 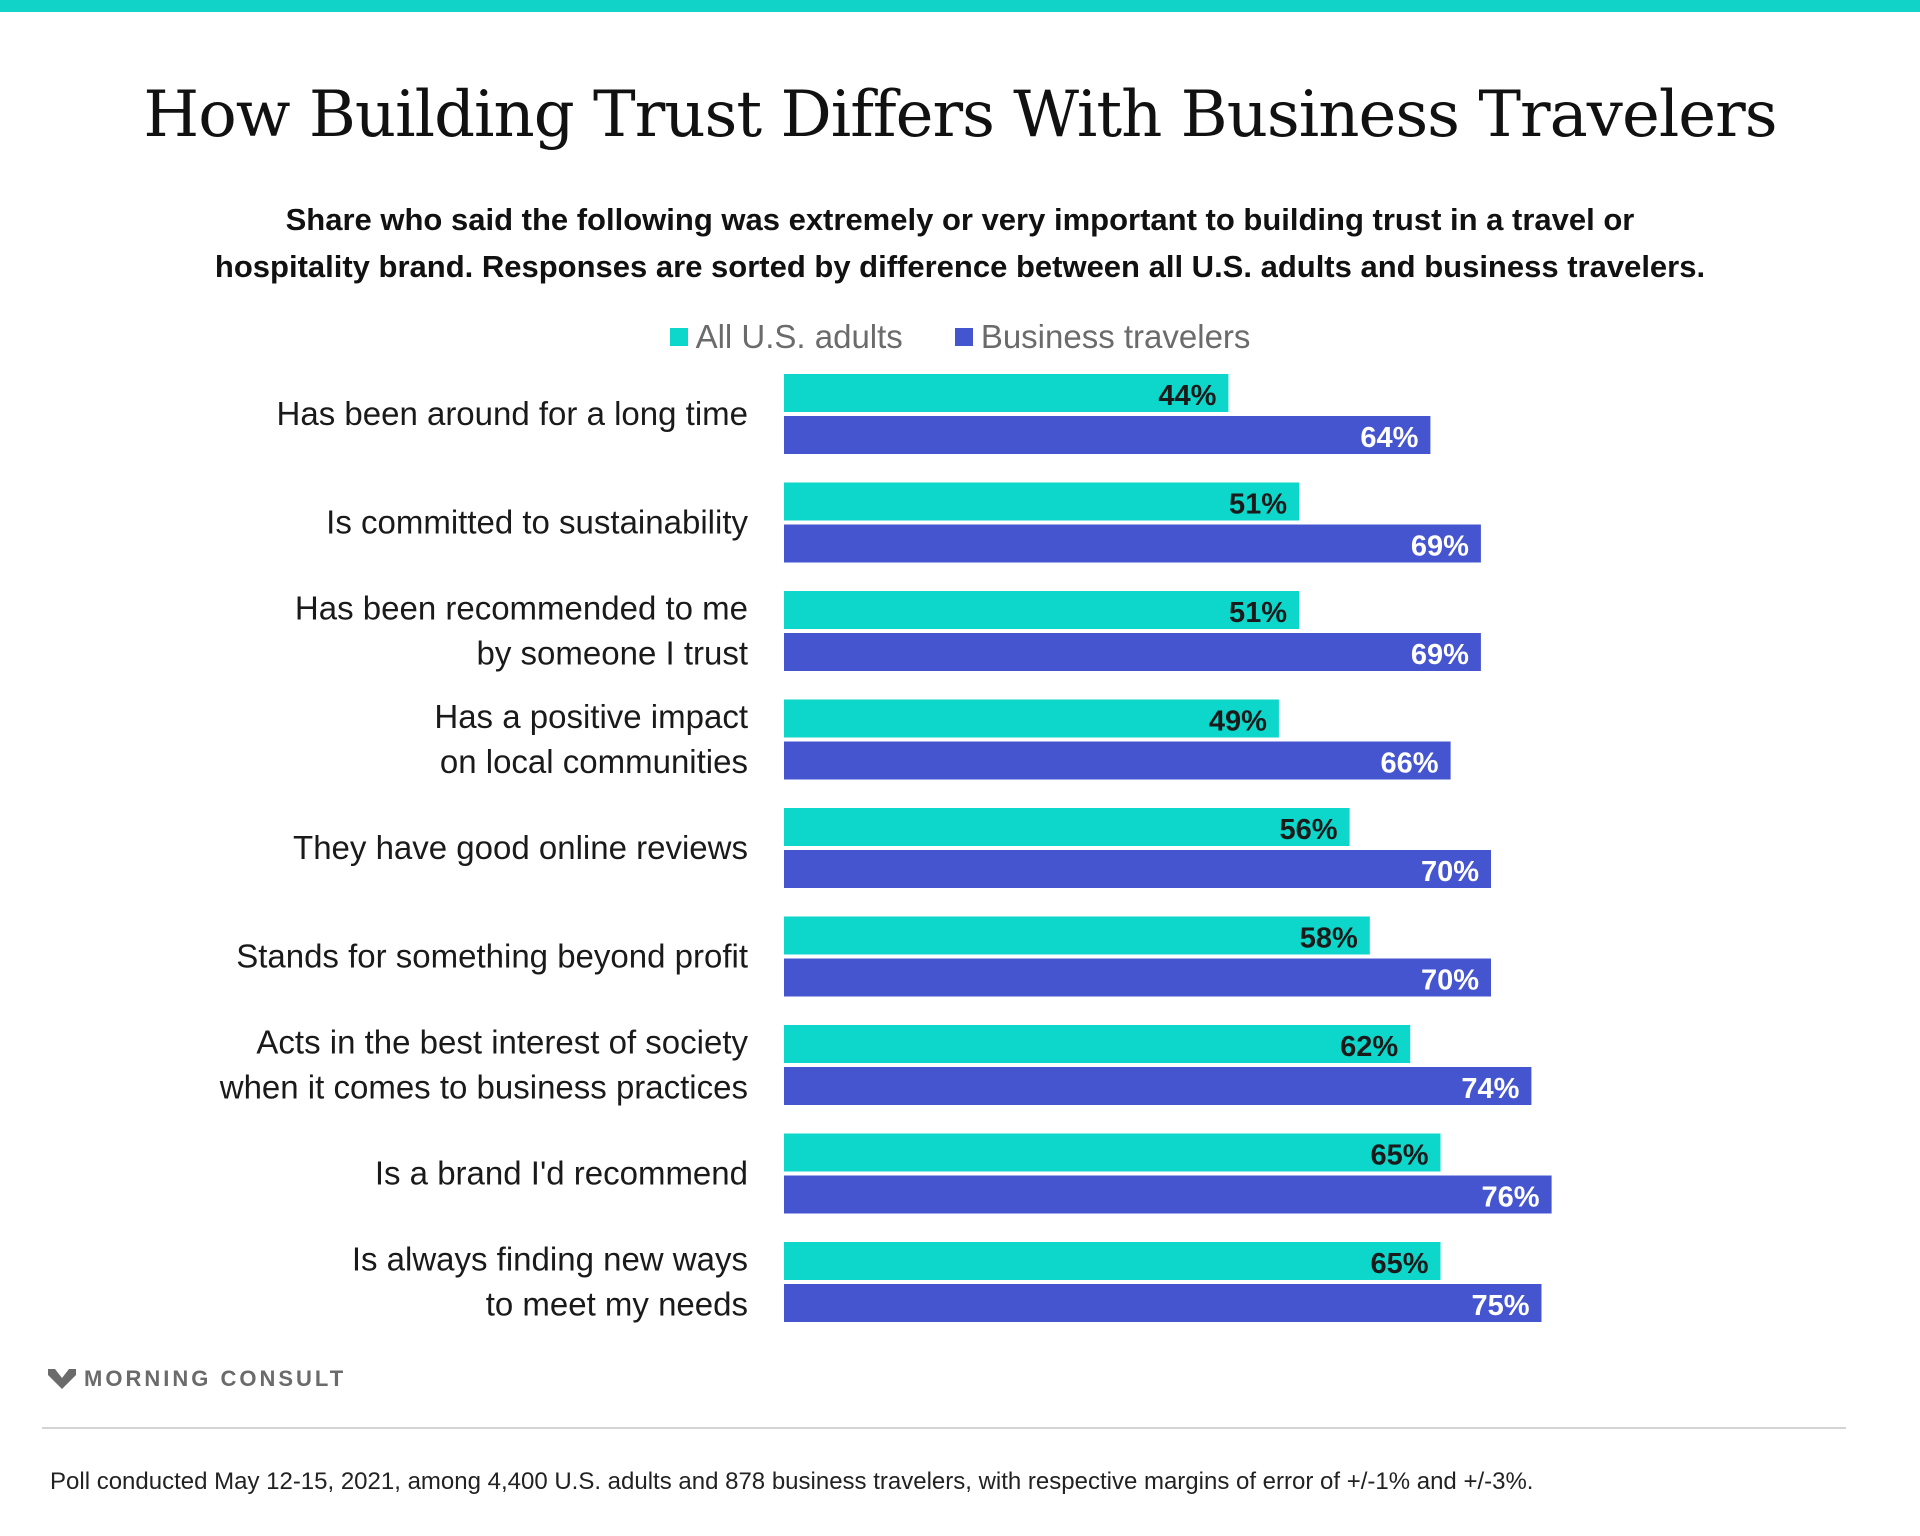 I want to click on value-label-adults: 56%, so click(x=1309, y=830).